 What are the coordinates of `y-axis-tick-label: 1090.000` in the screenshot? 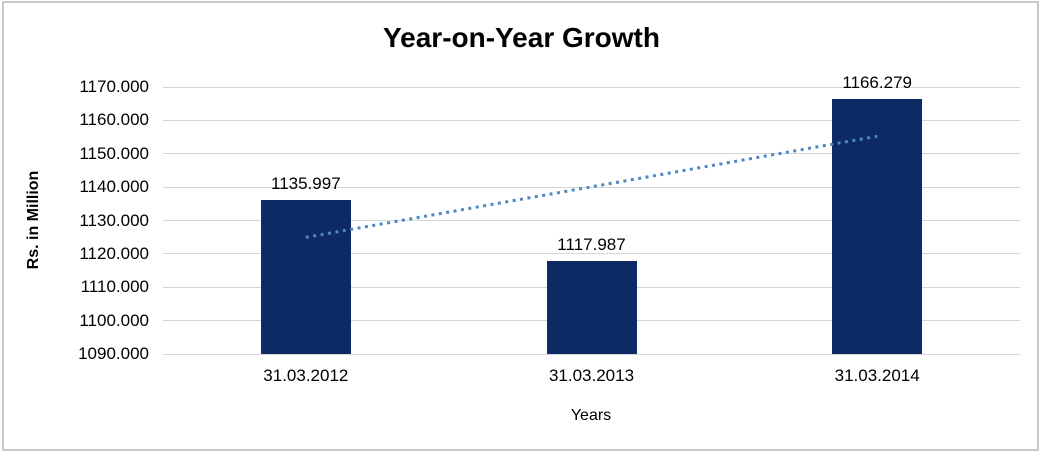 It's located at (113, 353).